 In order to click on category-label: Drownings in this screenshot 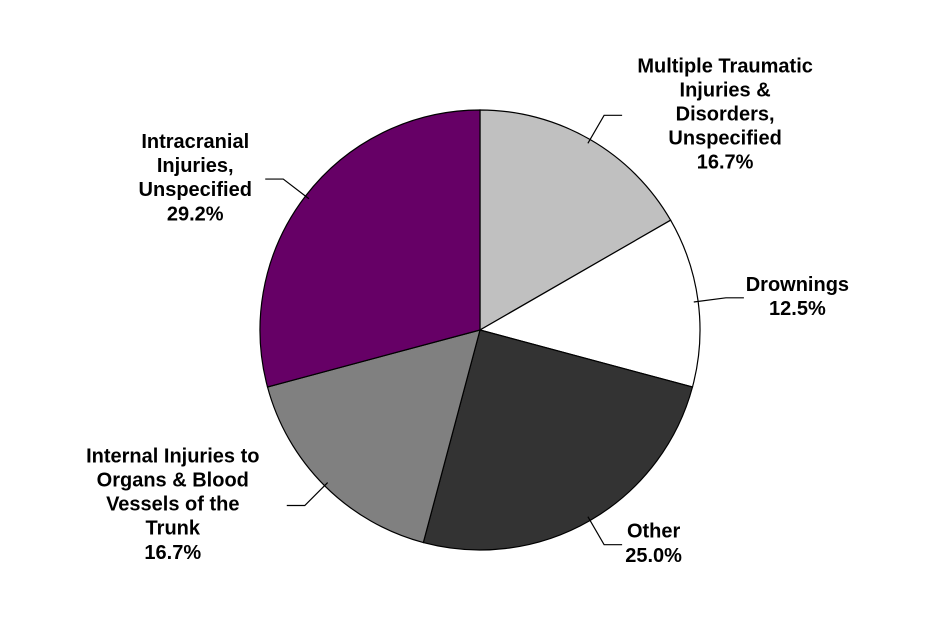, I will do `click(797, 285)`.